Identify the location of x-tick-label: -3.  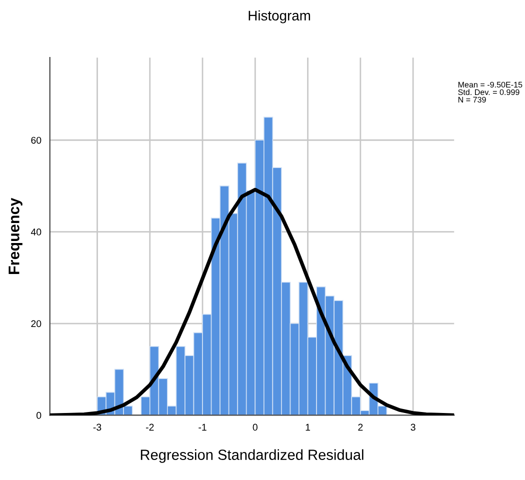
(97, 427).